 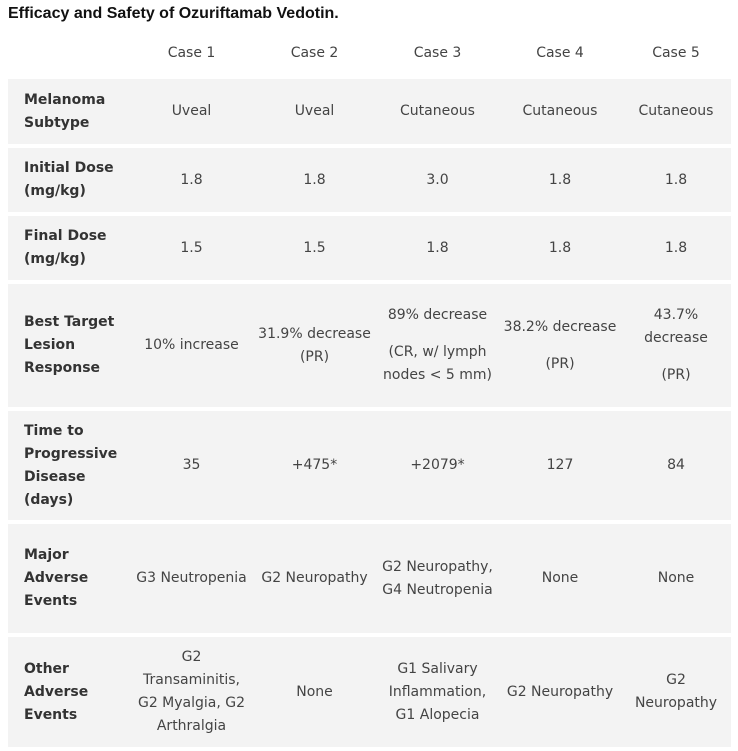 What do you see at coordinates (437, 53) in the screenshot?
I see `column-header: Case 3` at bounding box center [437, 53].